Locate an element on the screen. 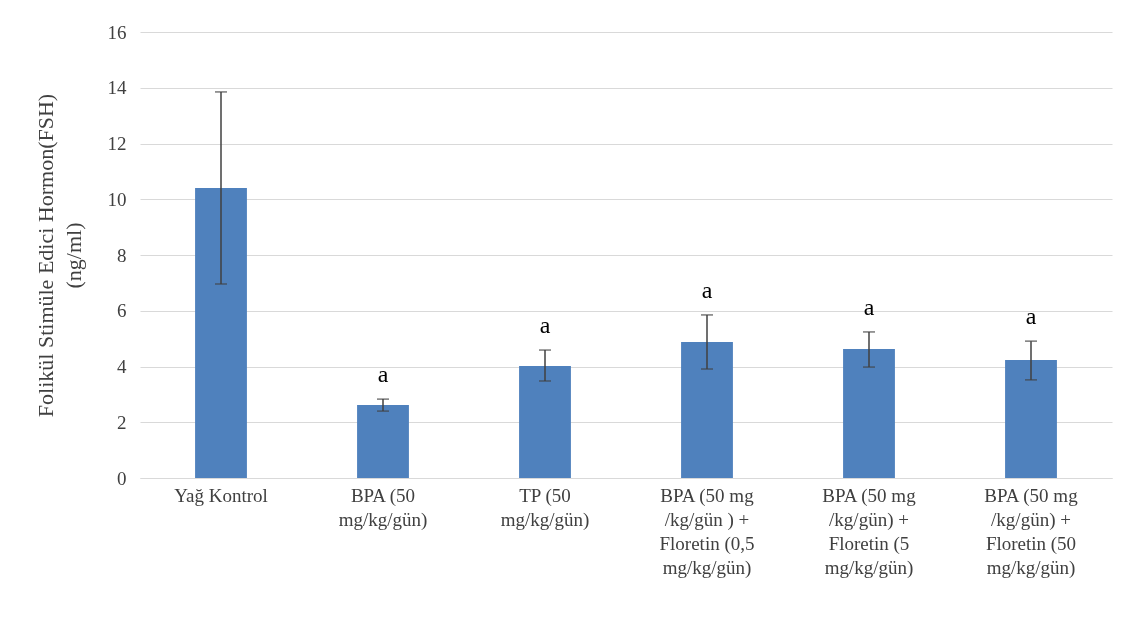 The image size is (1140, 620). y-tick-label: 4 is located at coordinates (122, 366).